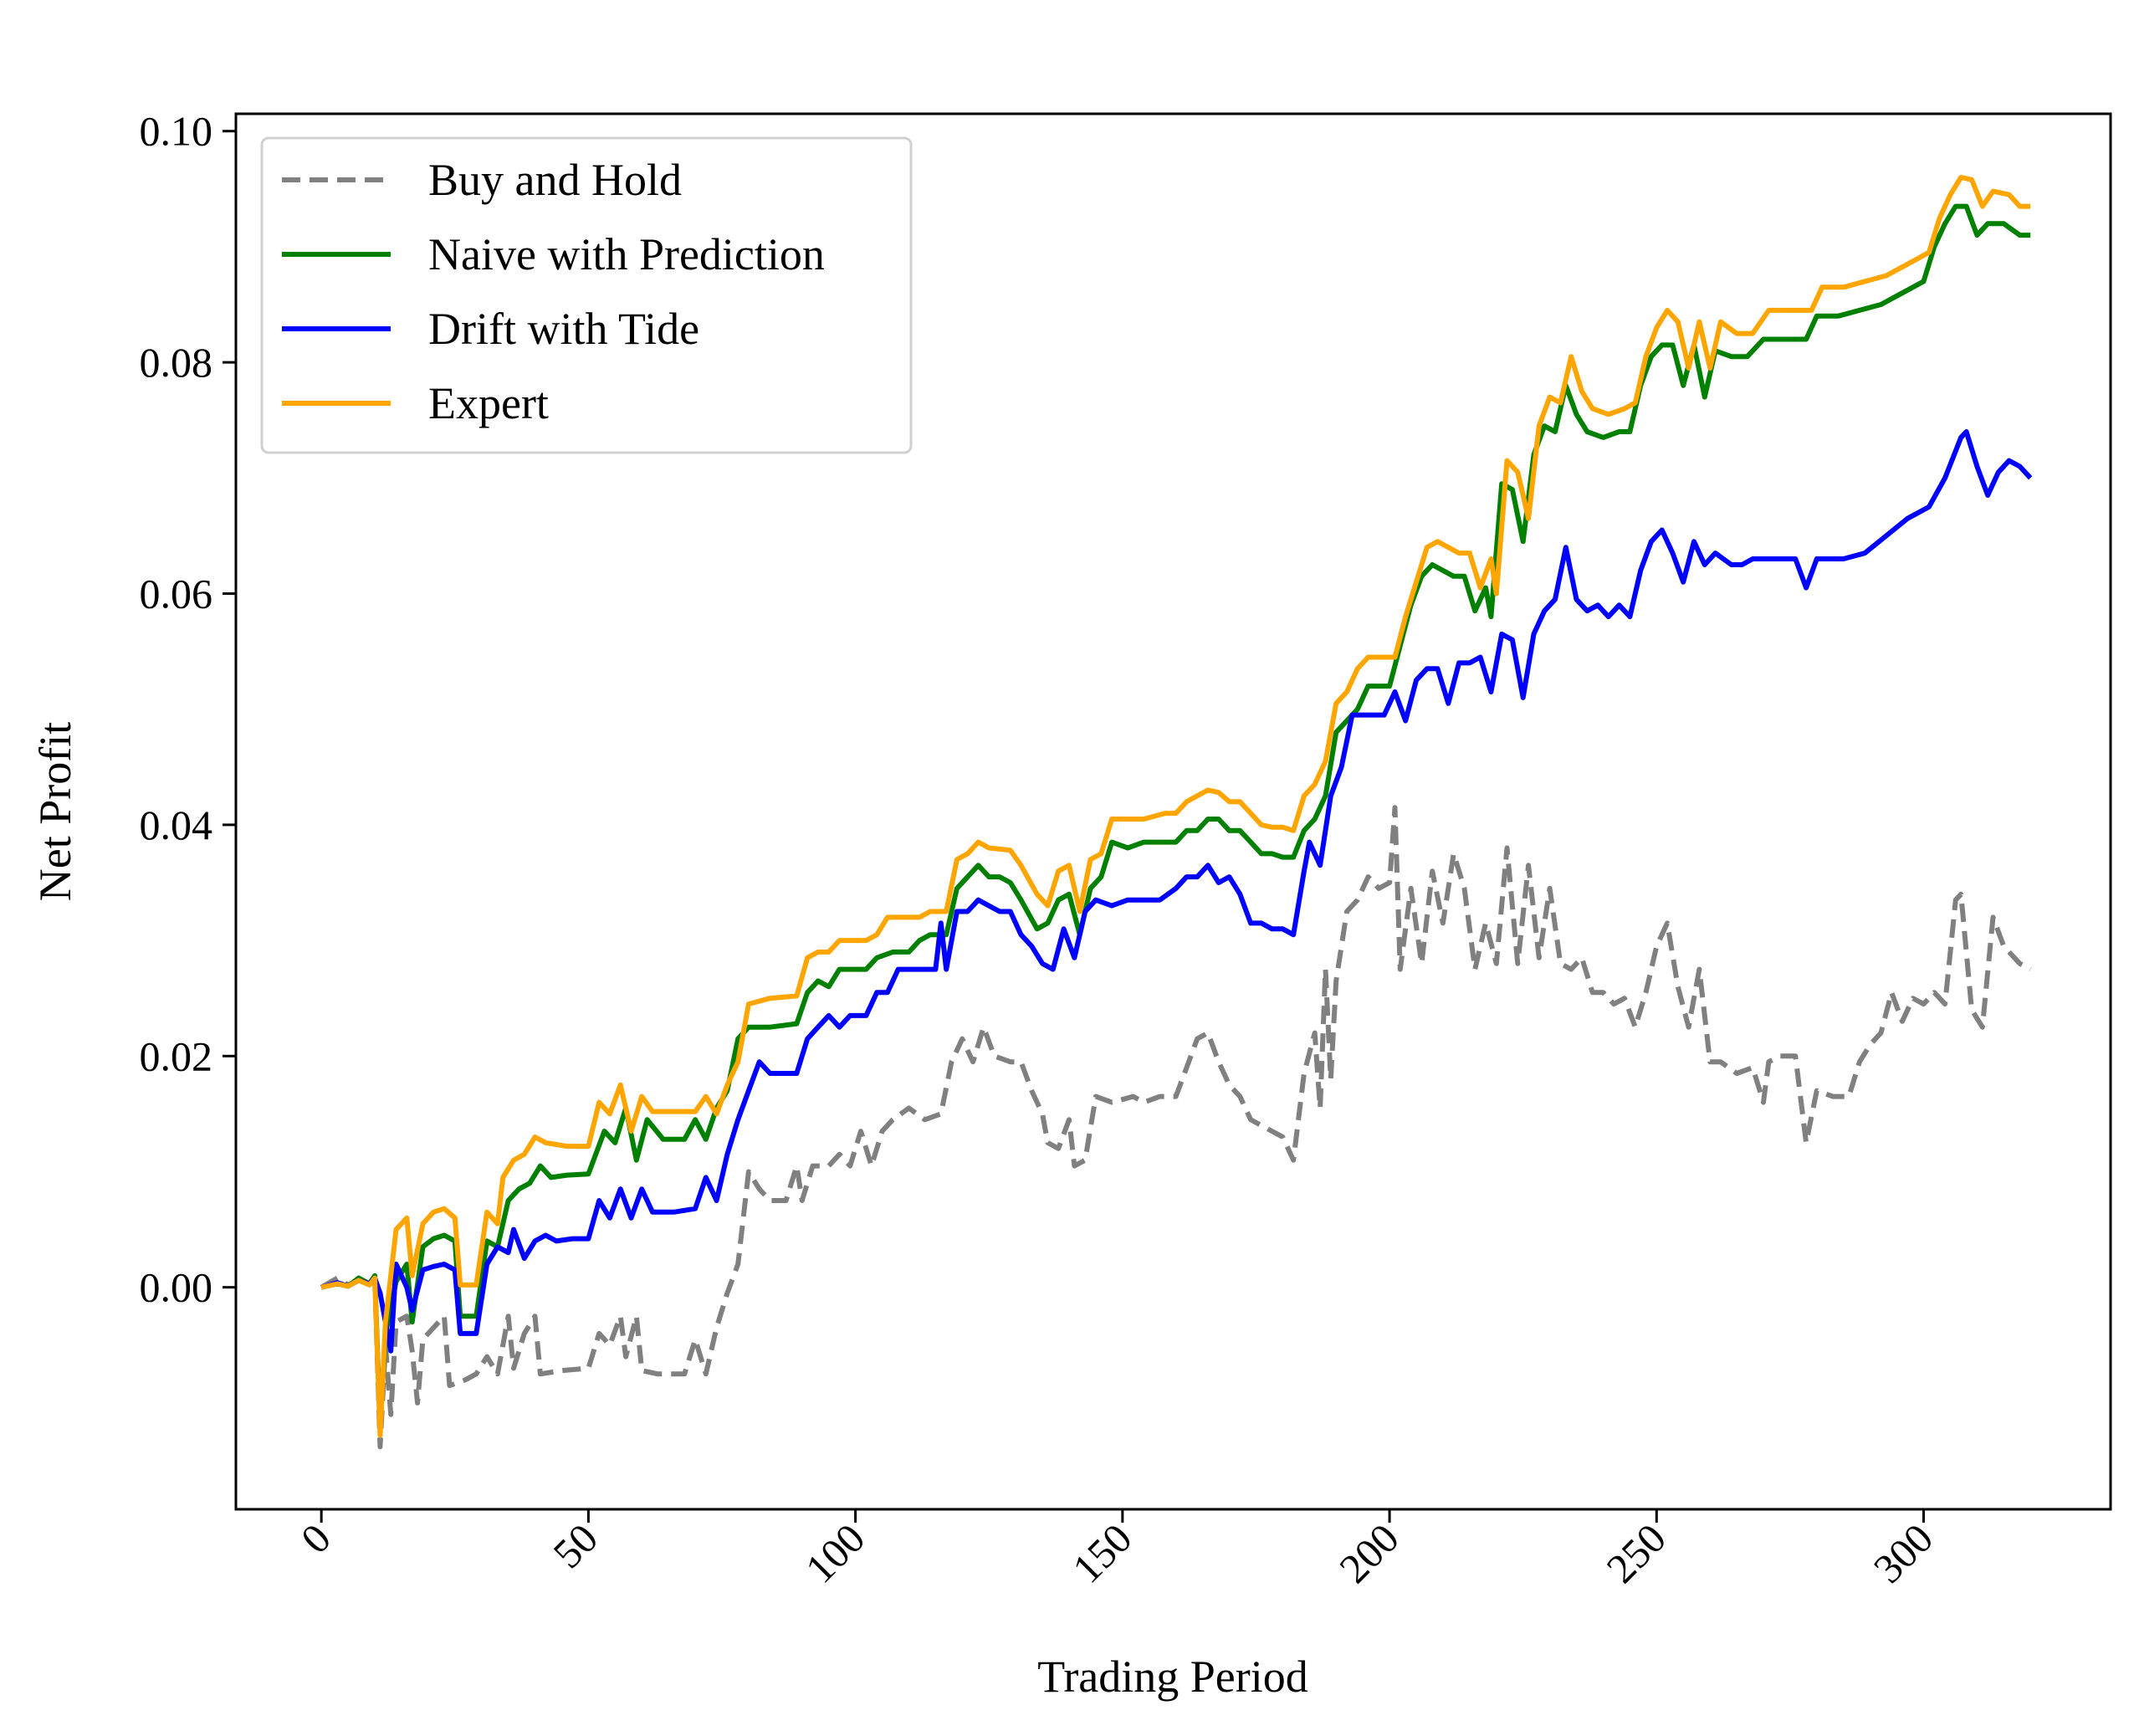  Describe the element at coordinates (627, 254) in the screenshot. I see `legend-label-1: Naive with Prediction` at that location.